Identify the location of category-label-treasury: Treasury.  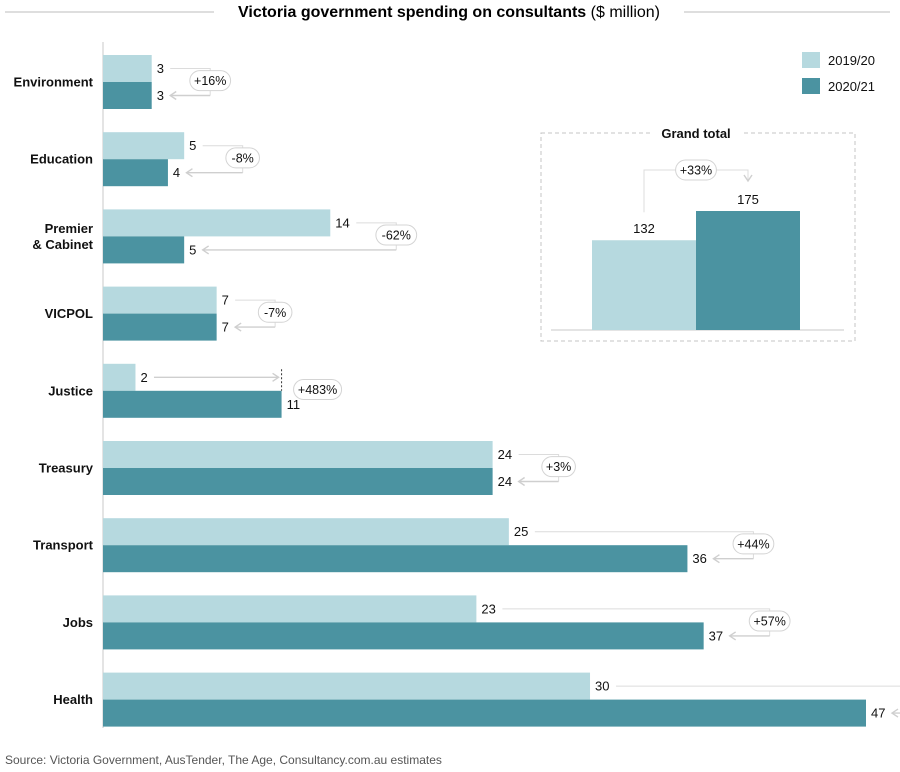
(66, 468).